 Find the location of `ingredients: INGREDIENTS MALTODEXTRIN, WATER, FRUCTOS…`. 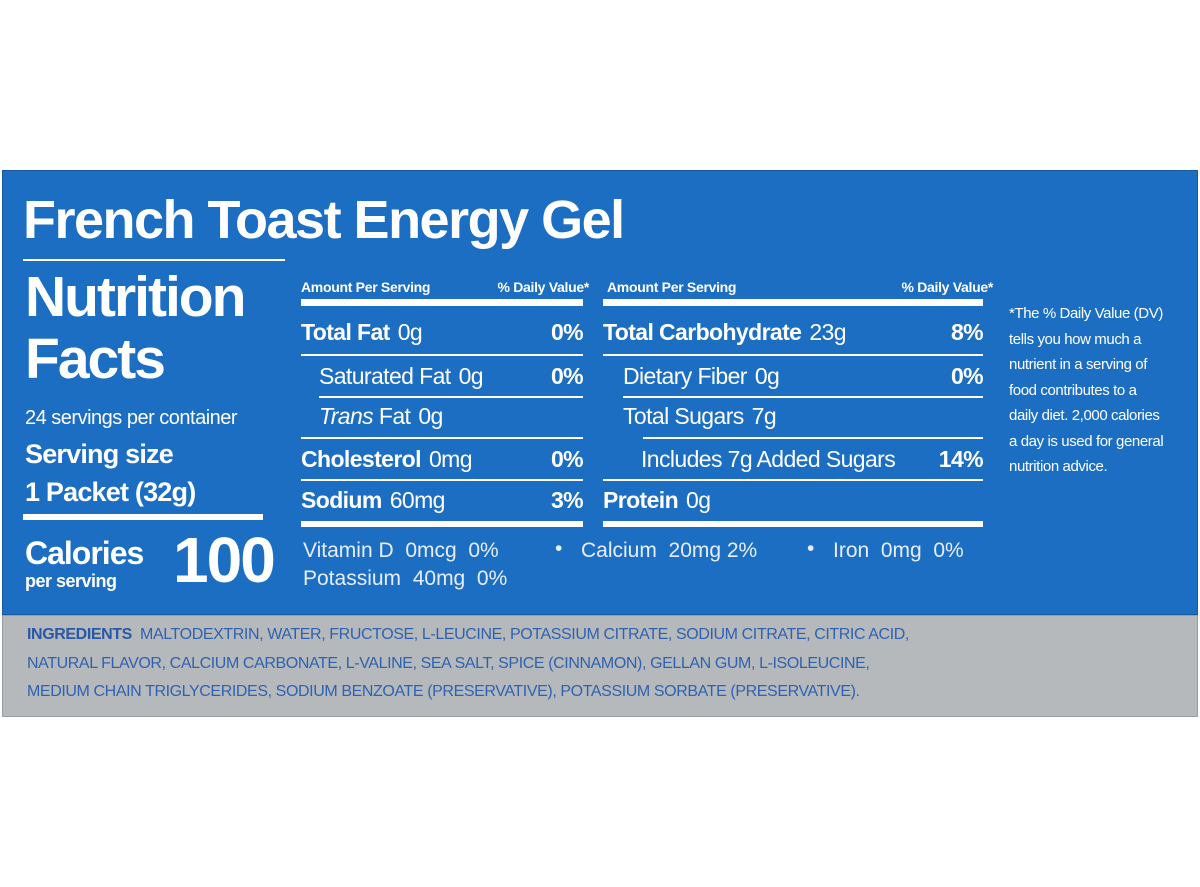

ingredients: INGREDIENTS MALTODEXTRIN, WATER, FRUCTOS… is located at coordinates (600, 666).